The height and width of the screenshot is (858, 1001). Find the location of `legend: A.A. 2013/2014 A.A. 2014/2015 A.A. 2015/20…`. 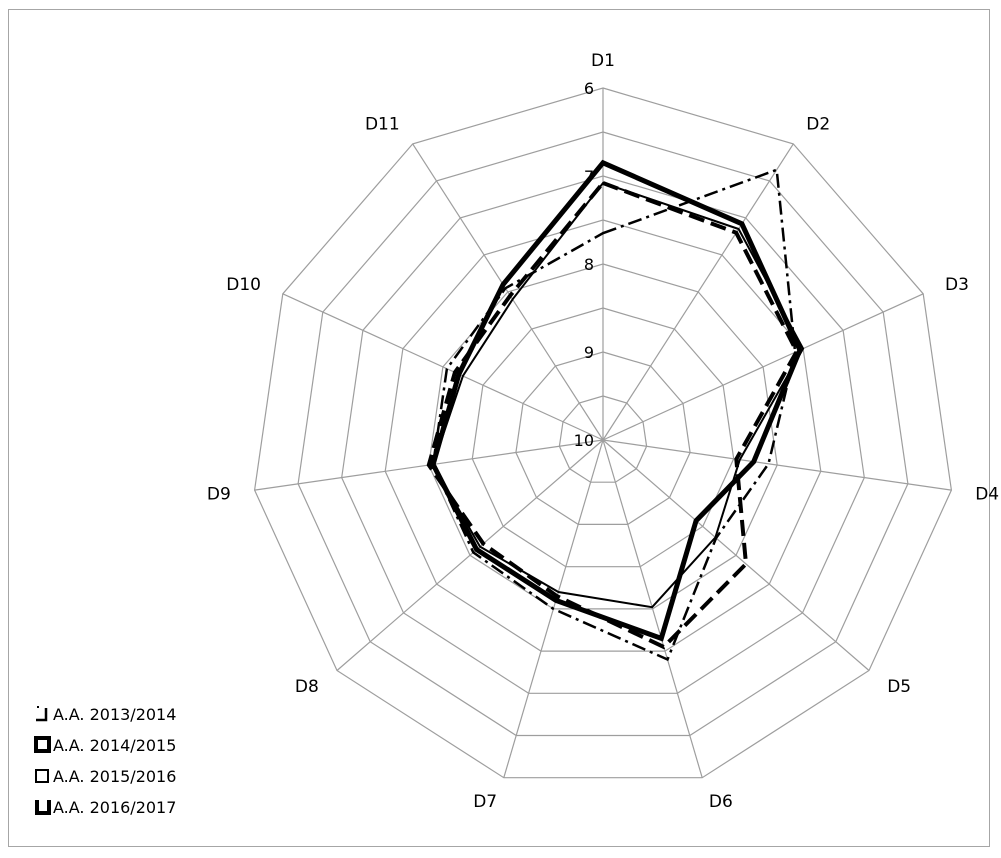

legend: A.A. 2013/2014 A.A. 2014/2015 A.A. 2015/20… is located at coordinates (105, 761).